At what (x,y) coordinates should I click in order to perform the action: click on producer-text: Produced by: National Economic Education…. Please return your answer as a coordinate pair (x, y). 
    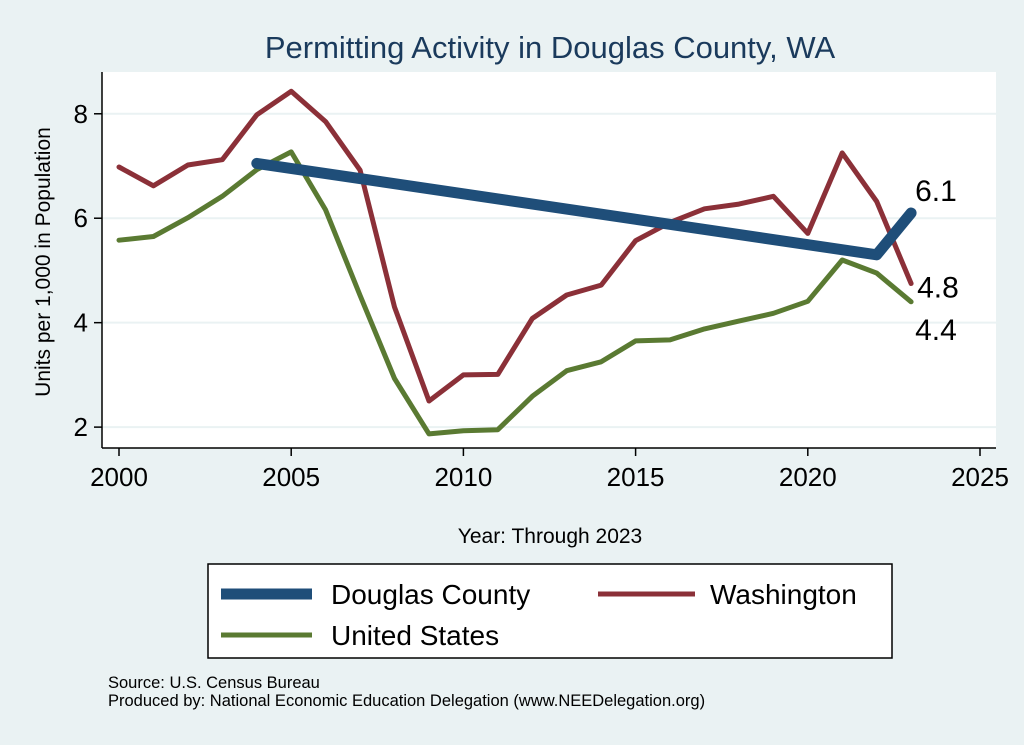
    Looking at the image, I should click on (407, 701).